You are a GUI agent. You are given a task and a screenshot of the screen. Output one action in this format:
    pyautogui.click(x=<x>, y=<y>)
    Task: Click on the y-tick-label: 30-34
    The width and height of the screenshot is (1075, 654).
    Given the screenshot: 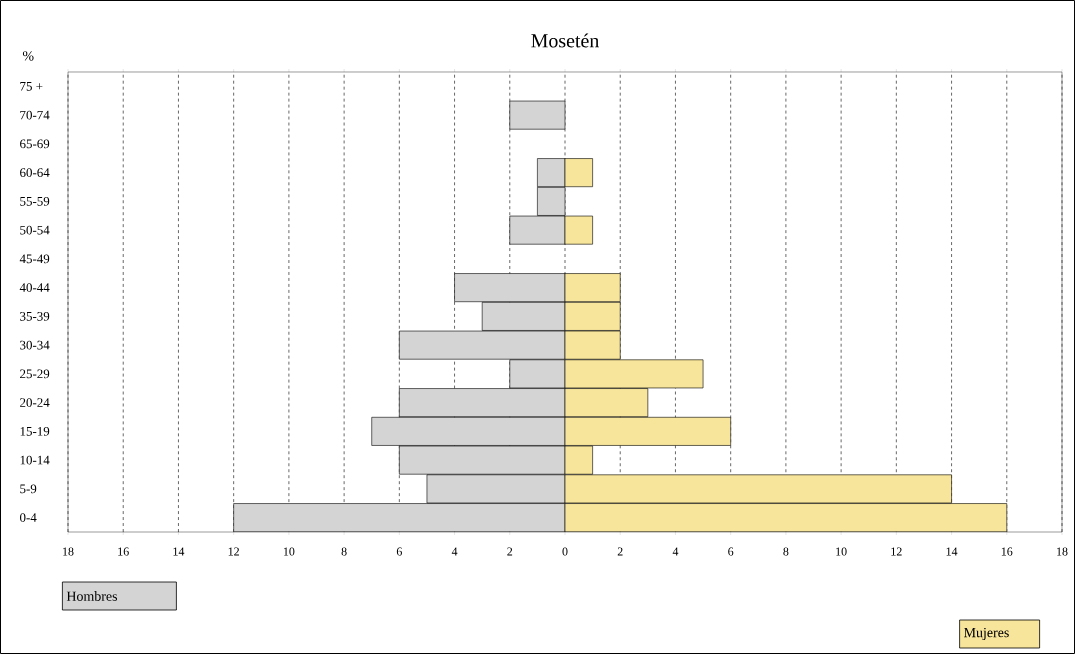 What is the action you would take?
    pyautogui.click(x=35, y=345)
    